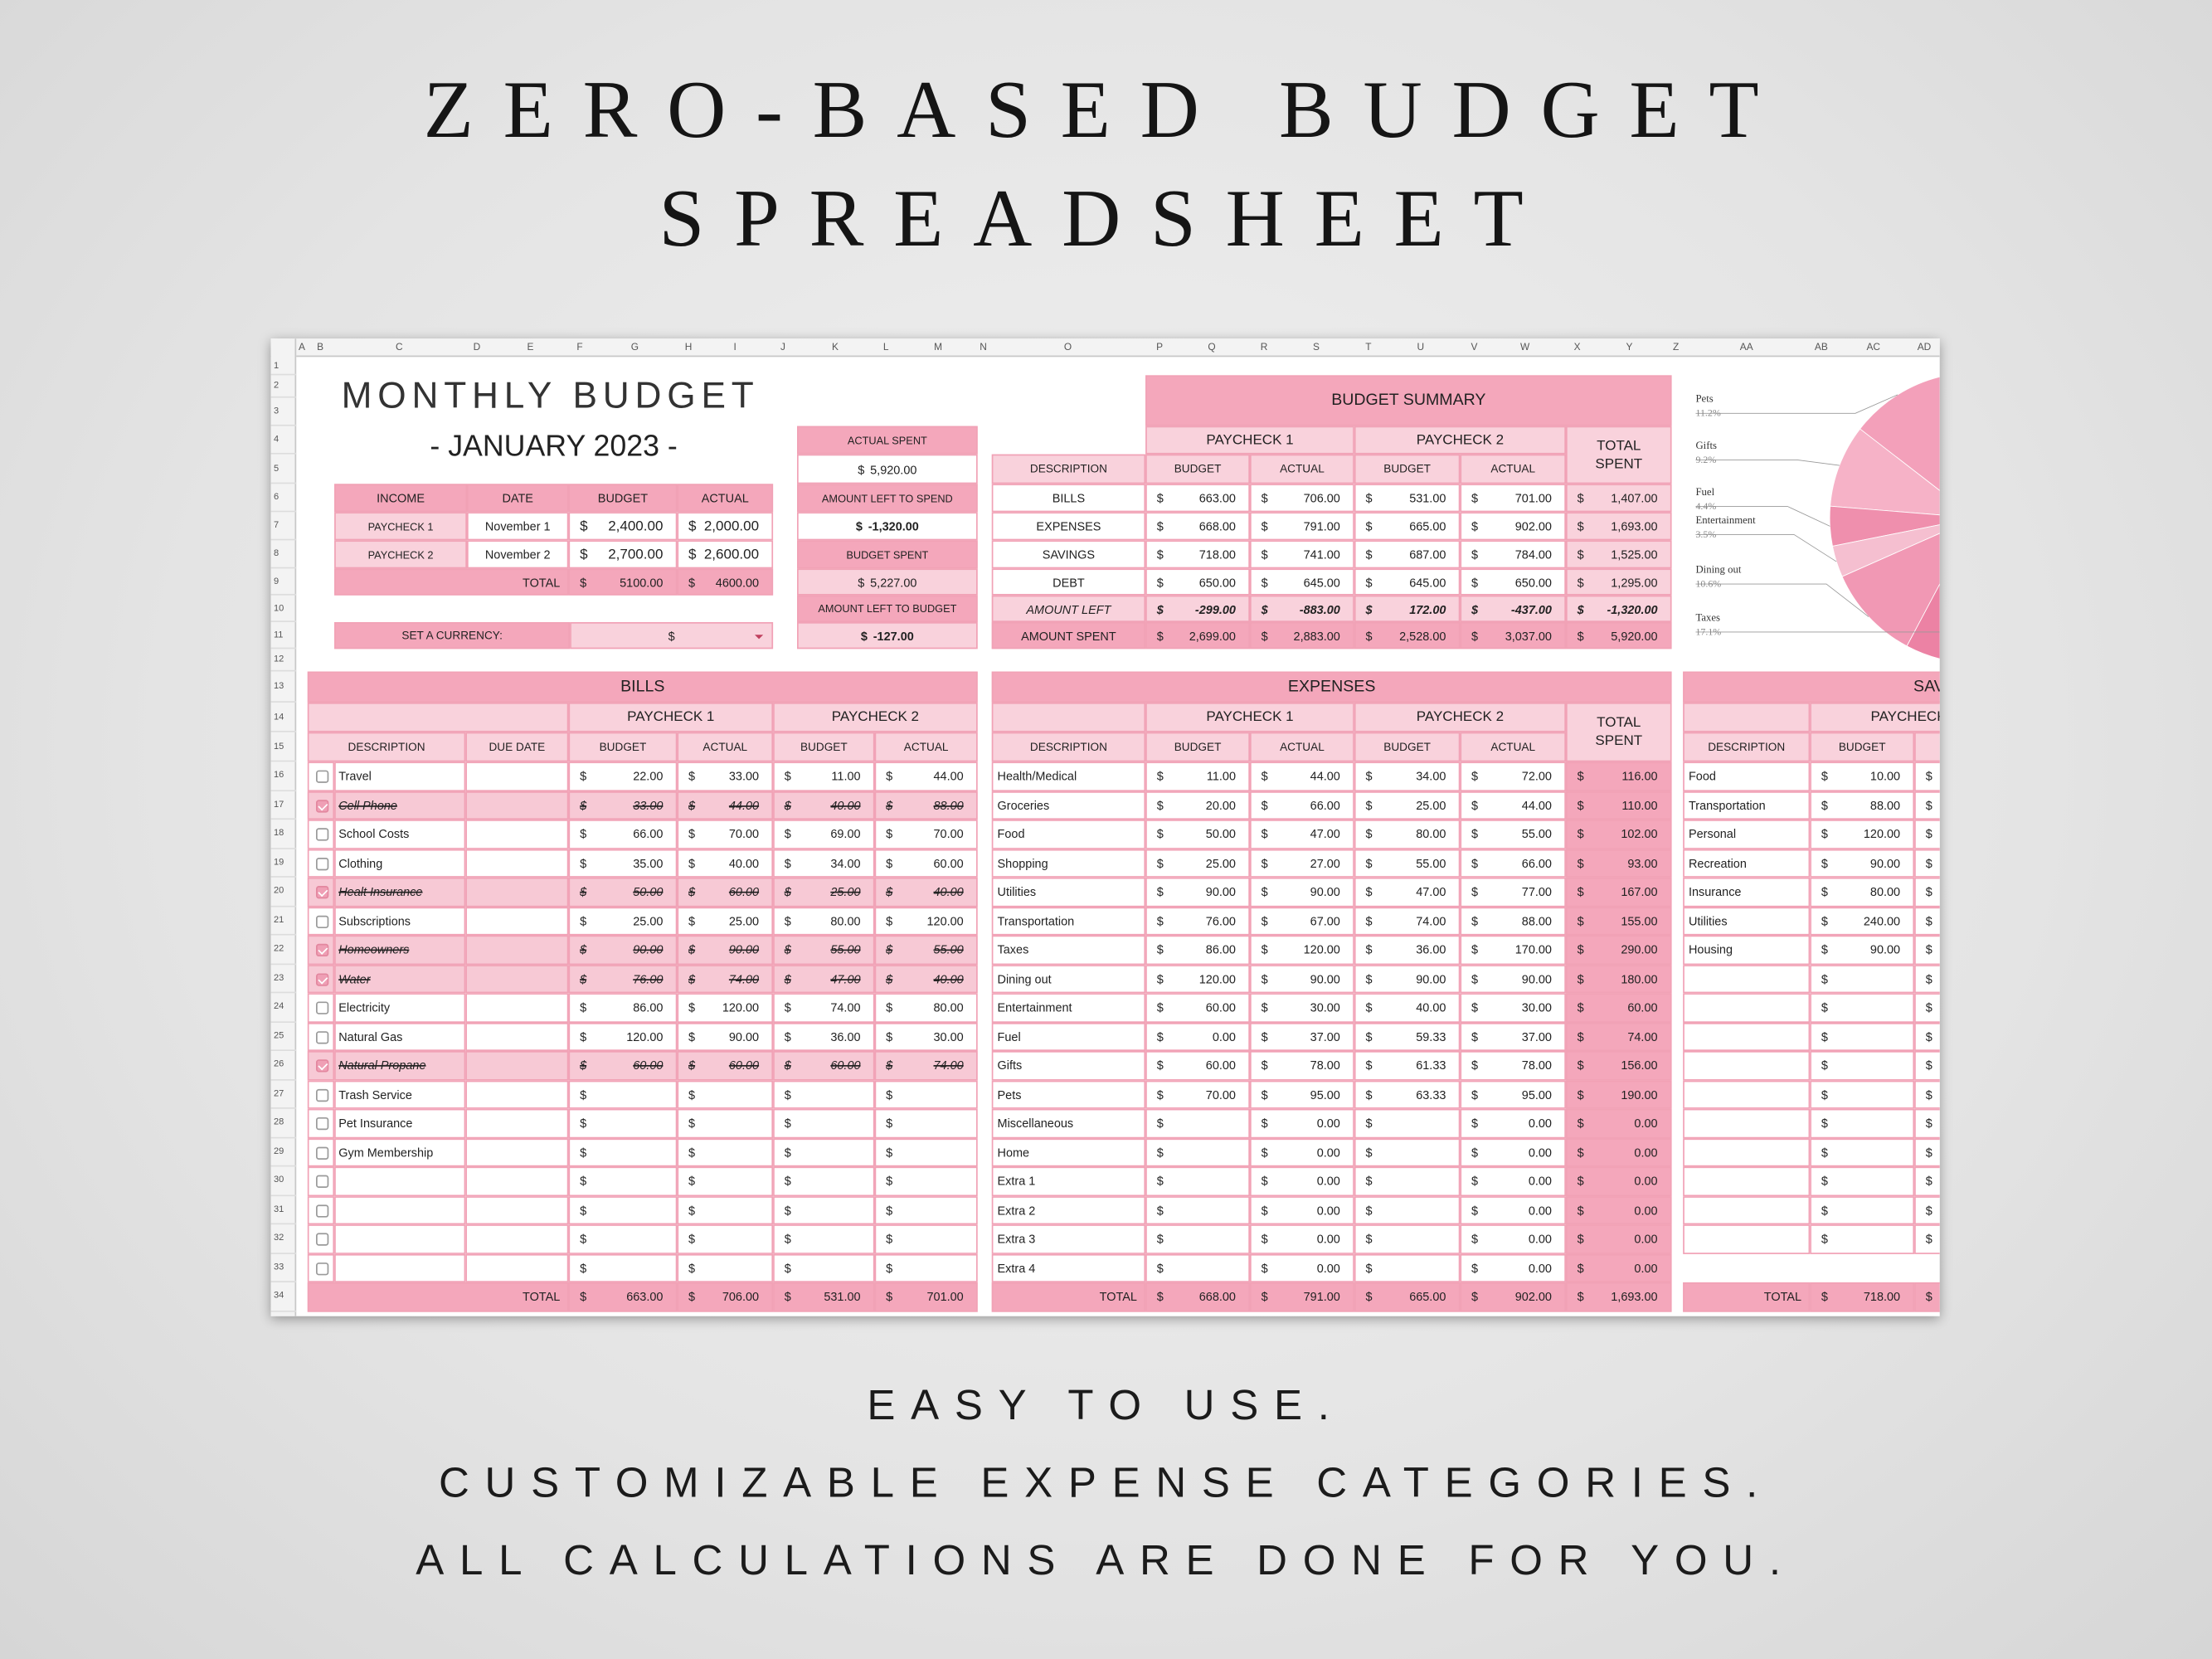 The height and width of the screenshot is (1659, 2212). What do you see at coordinates (648, 776) in the screenshot?
I see `amount: 22.00` at bounding box center [648, 776].